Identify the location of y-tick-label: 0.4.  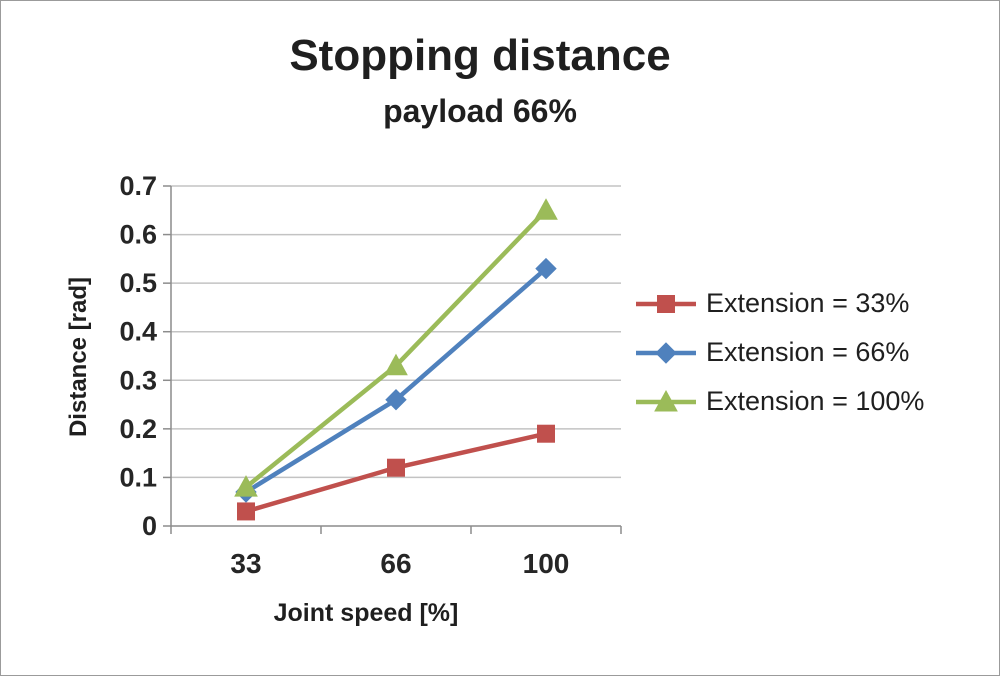
(138, 332).